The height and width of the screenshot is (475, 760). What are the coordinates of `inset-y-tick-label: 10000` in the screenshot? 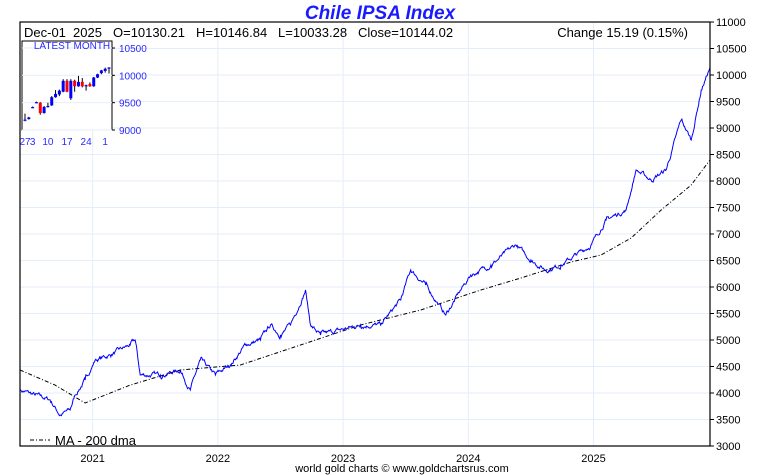 It's located at (133, 76).